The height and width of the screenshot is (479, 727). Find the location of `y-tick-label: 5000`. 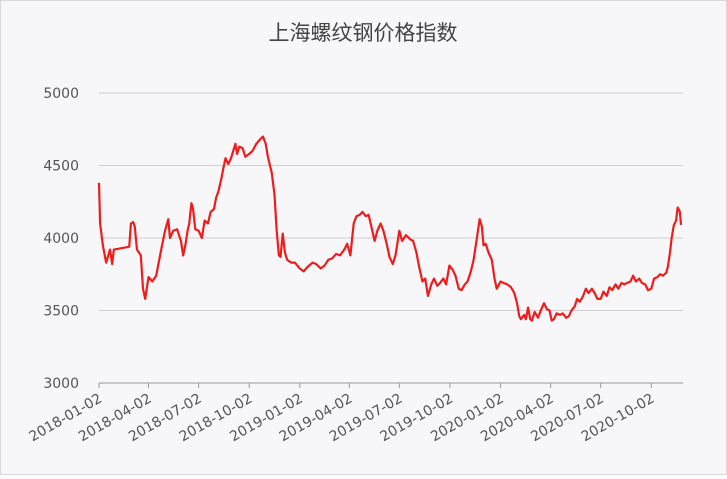

y-tick-label: 5000 is located at coordinates (61, 94).